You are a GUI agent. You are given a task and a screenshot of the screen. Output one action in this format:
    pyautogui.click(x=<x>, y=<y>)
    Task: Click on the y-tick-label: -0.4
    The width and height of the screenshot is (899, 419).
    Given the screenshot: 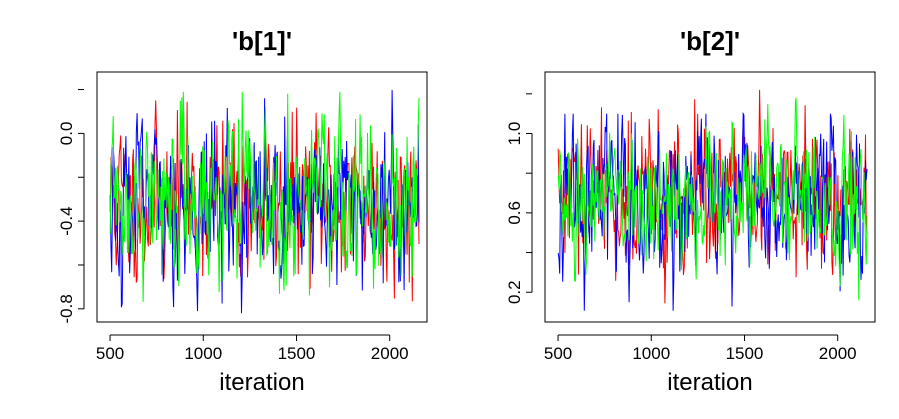 What is the action you would take?
    pyautogui.click(x=66, y=220)
    